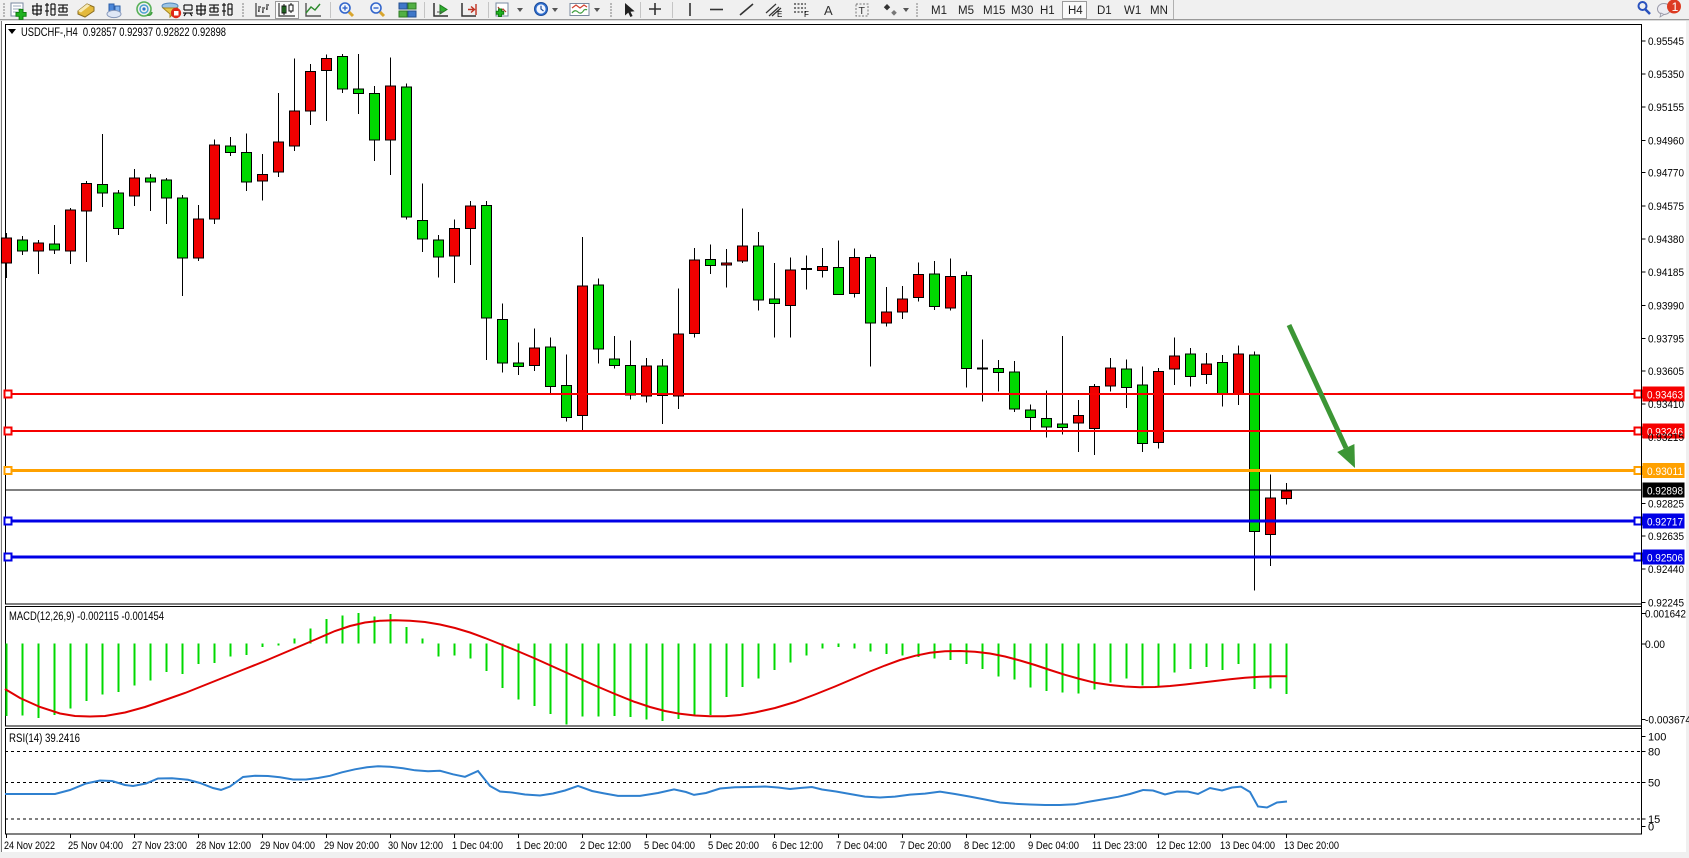 The image size is (1689, 858). Describe the element at coordinates (939, 11) in the screenshot. I see `svg-text: M1` at that location.